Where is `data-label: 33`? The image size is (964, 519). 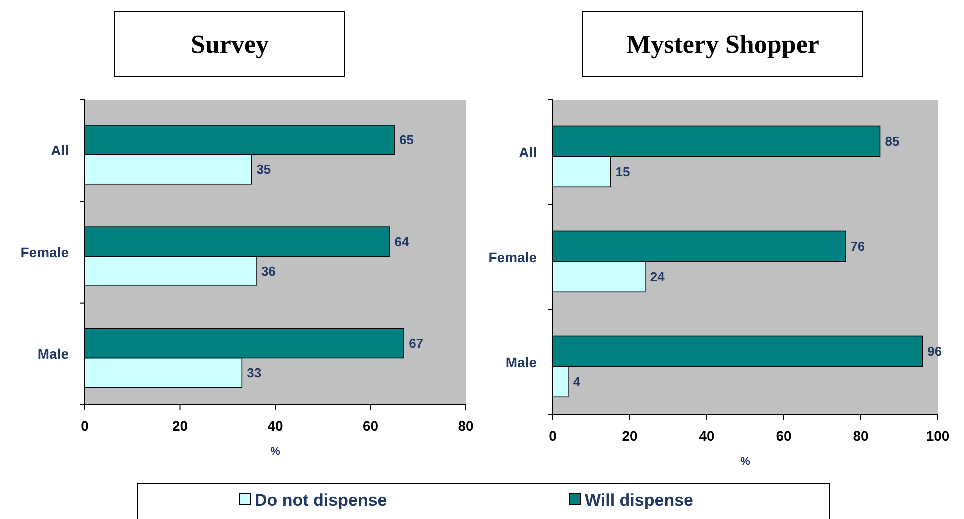
data-label: 33 is located at coordinates (254, 373).